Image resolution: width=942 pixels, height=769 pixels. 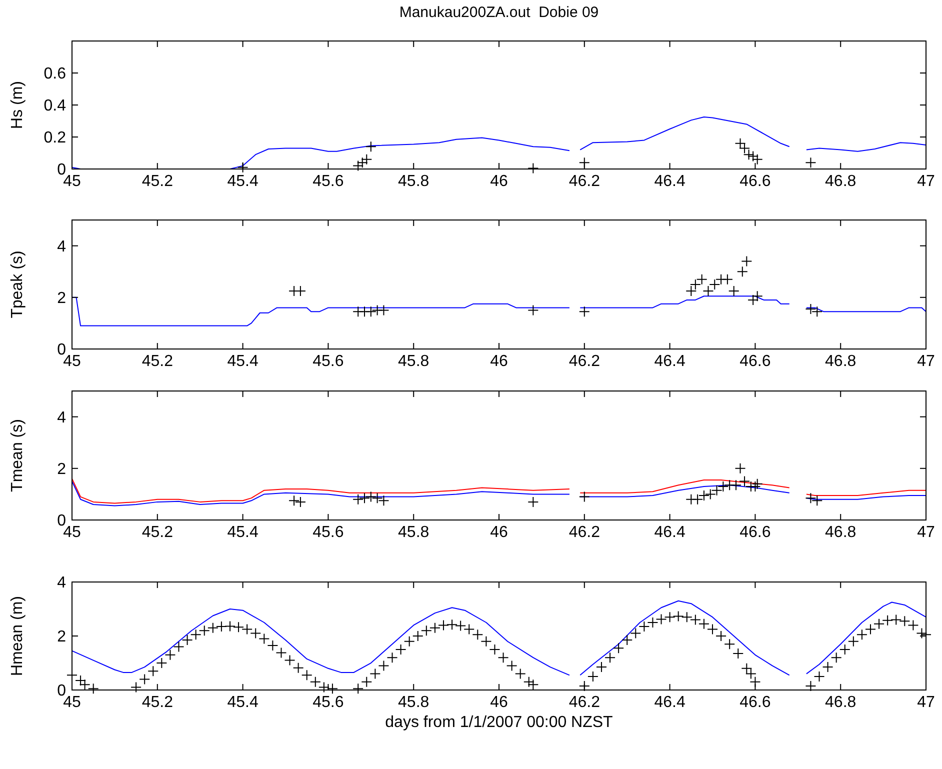 What do you see at coordinates (17, 636) in the screenshot?
I see `y-axis-title: Hmean (m)` at bounding box center [17, 636].